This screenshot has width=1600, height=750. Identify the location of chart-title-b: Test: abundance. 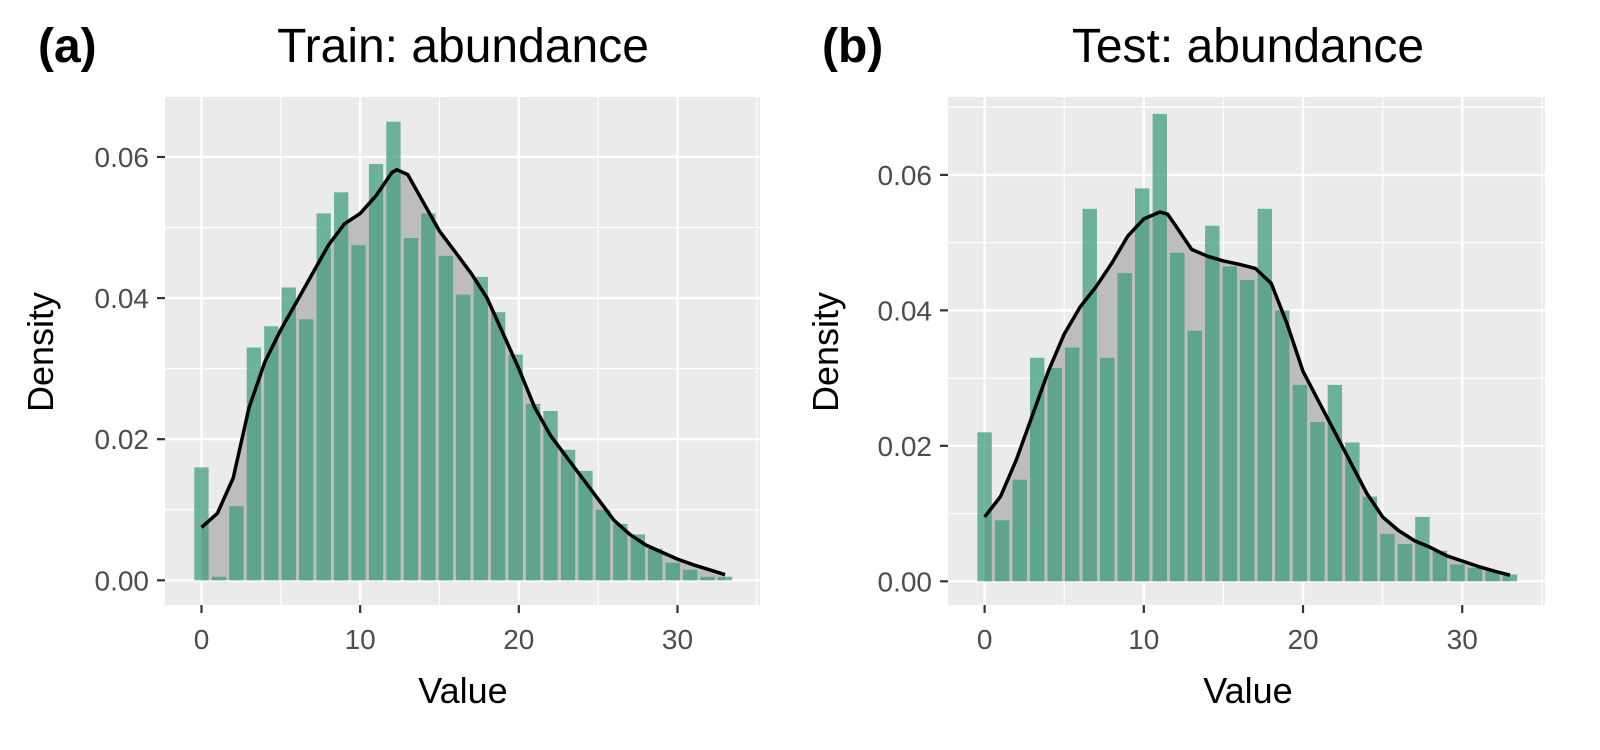
(1248, 46).